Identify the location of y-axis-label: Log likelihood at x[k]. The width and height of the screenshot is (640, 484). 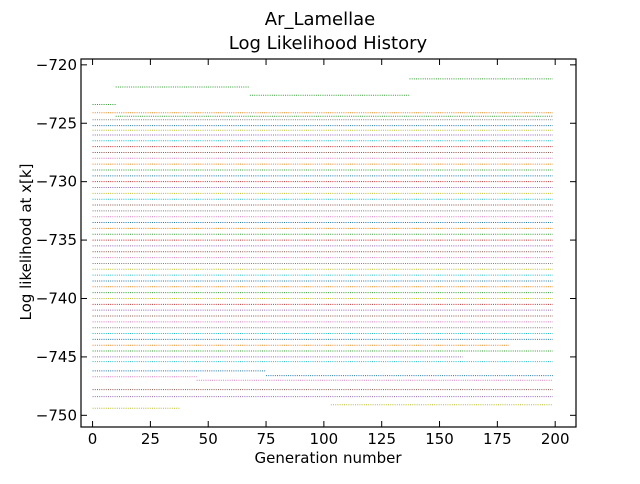
(26, 242).